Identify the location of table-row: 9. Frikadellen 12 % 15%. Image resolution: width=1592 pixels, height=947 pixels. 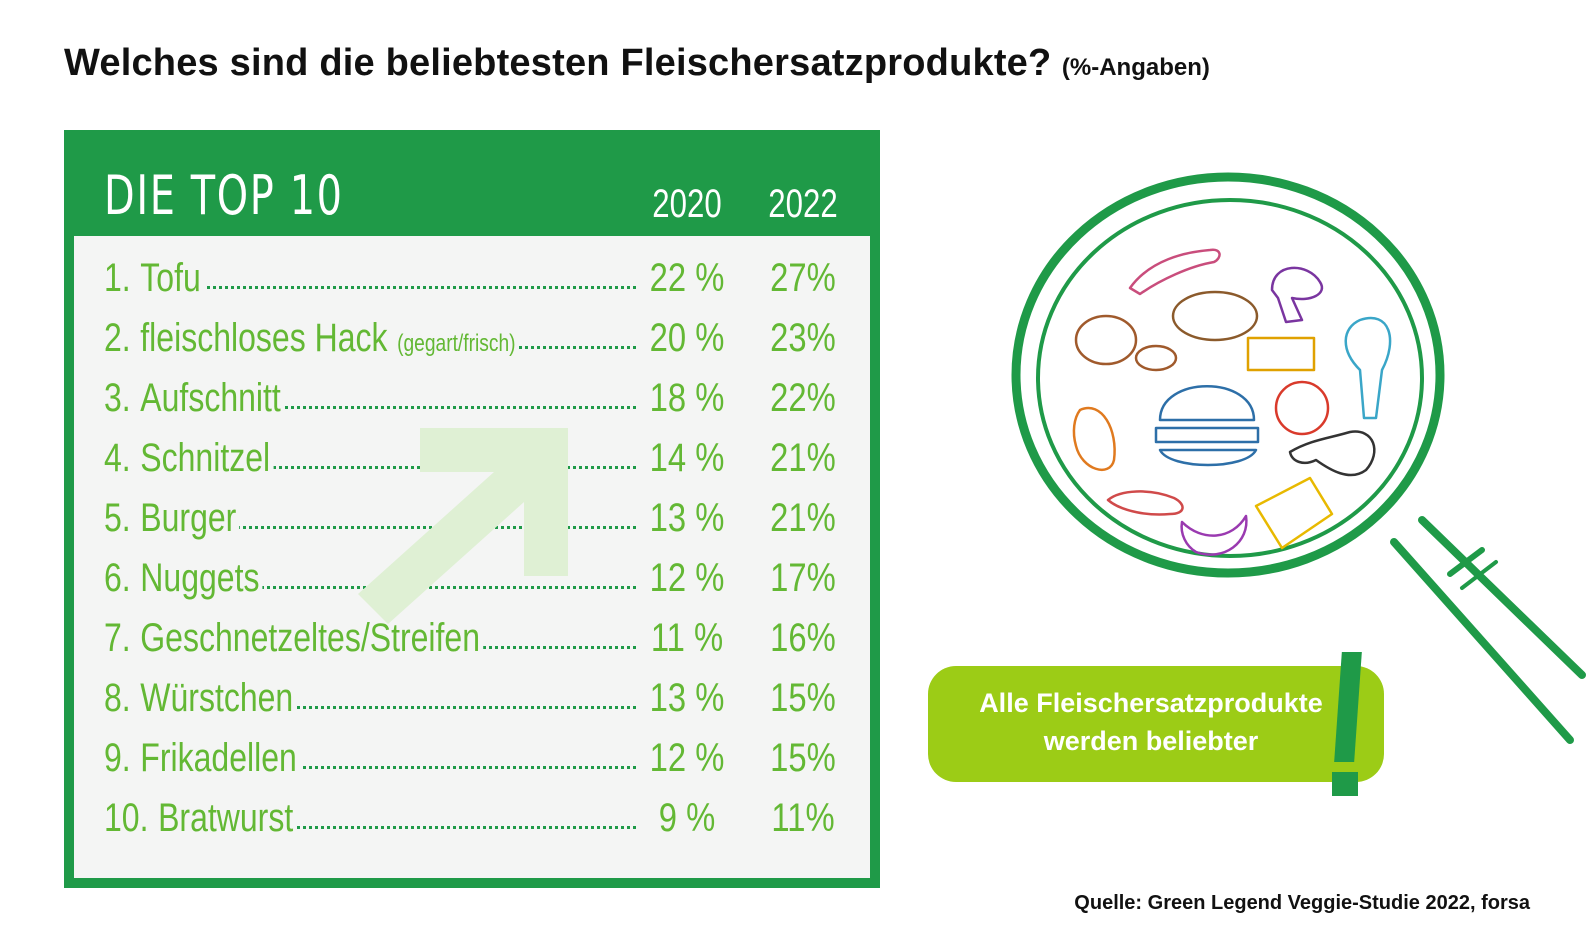
(484, 758).